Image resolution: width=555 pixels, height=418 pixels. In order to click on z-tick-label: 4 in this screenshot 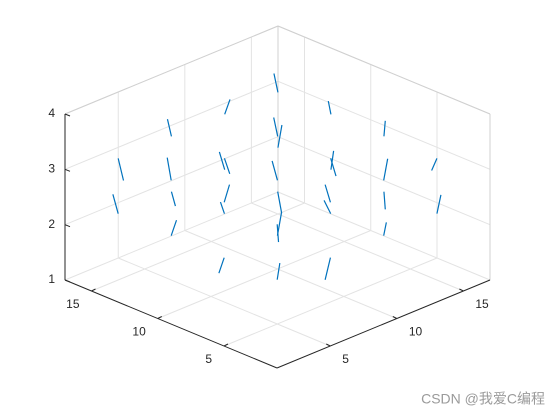, I will do `click(51, 113)`.